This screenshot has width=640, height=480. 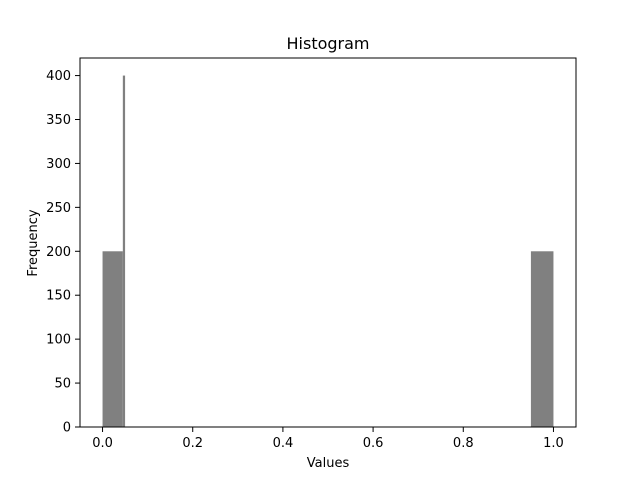 I want to click on y-tick-label: 300, so click(x=58, y=164).